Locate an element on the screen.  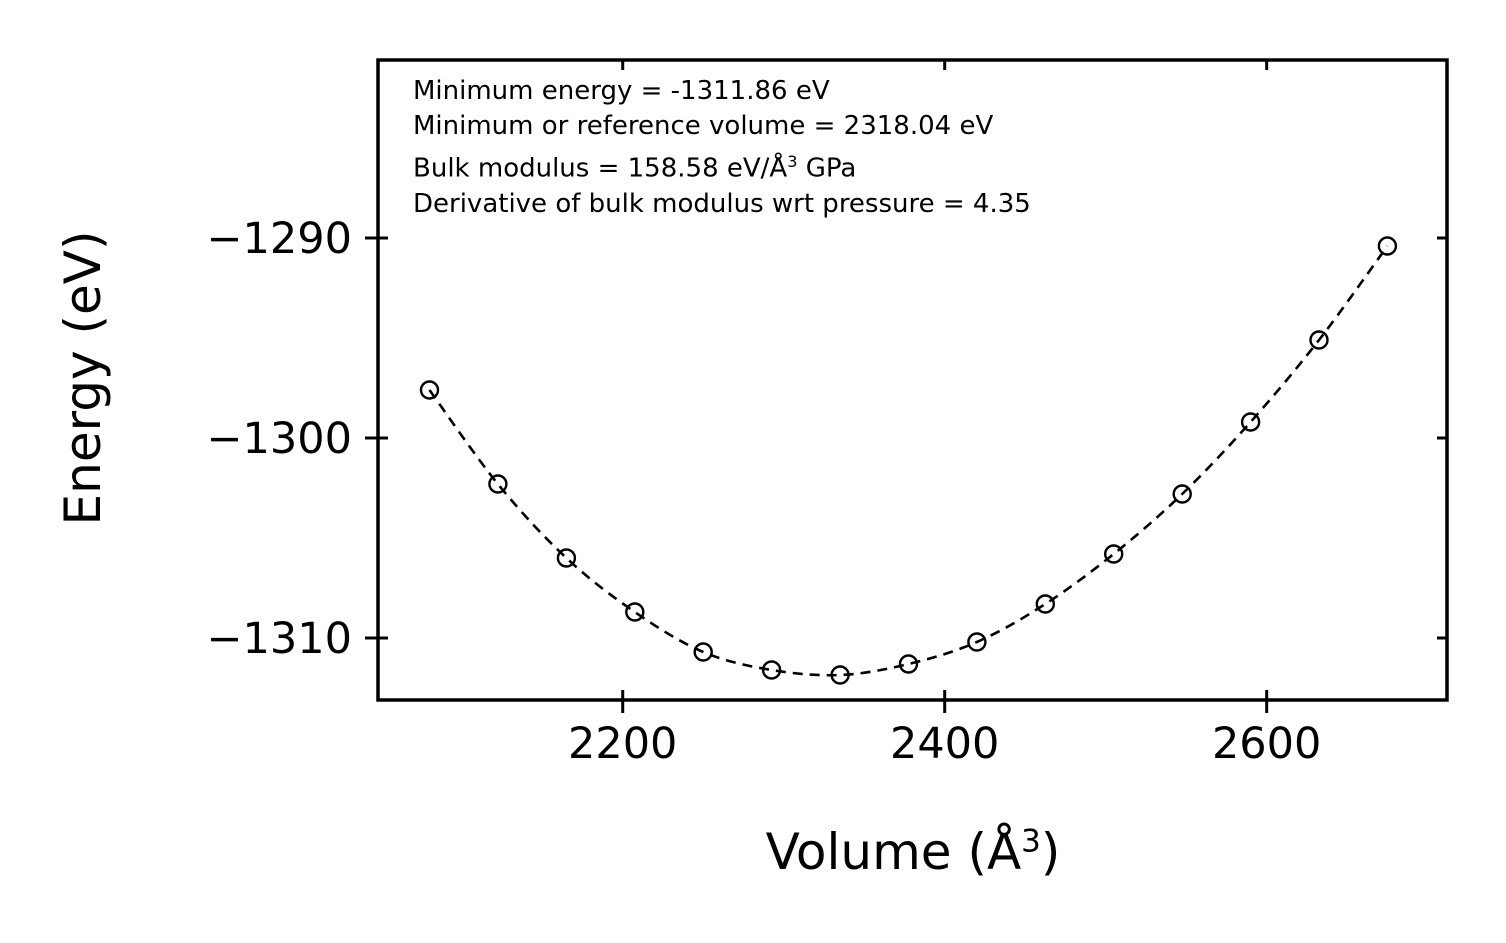
y-tick-label: −1290 is located at coordinates (279, 239).